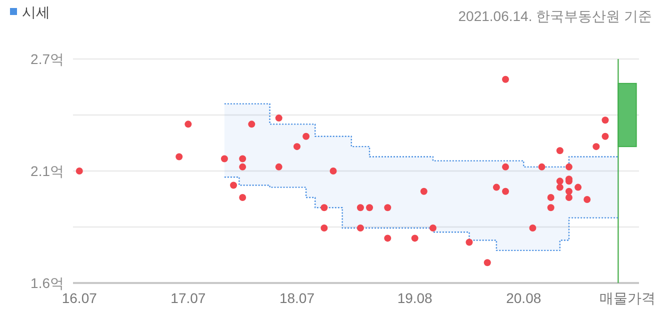  What do you see at coordinates (47, 59) in the screenshot?
I see `y-tick-label: 2.7억` at bounding box center [47, 59].